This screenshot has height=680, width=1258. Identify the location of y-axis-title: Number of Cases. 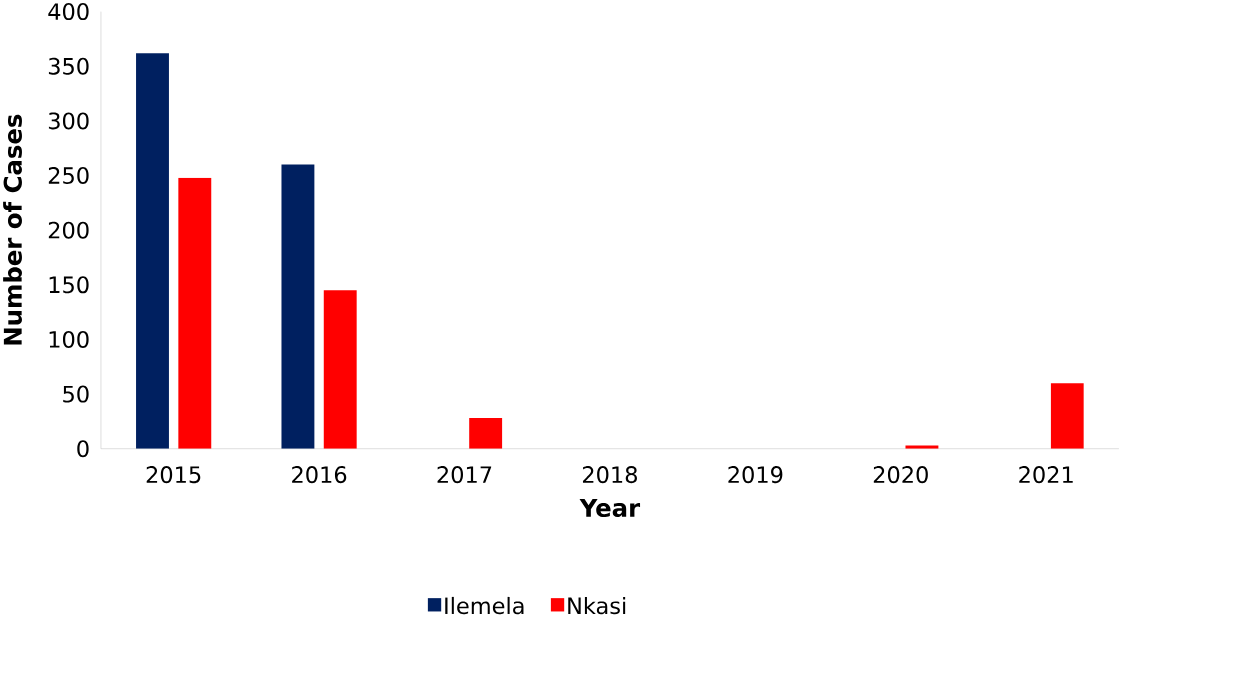
(12, 229).